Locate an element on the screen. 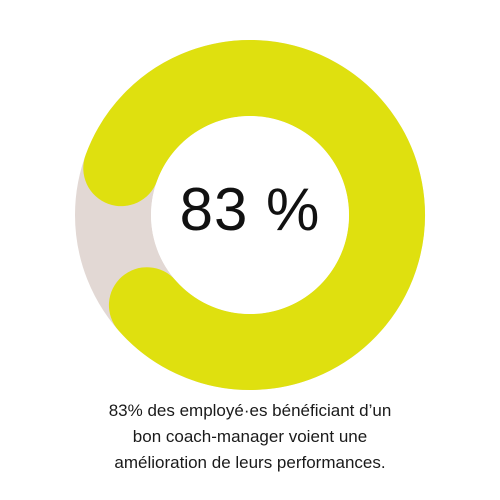  center-percentage-label: 83 % is located at coordinates (250, 209).